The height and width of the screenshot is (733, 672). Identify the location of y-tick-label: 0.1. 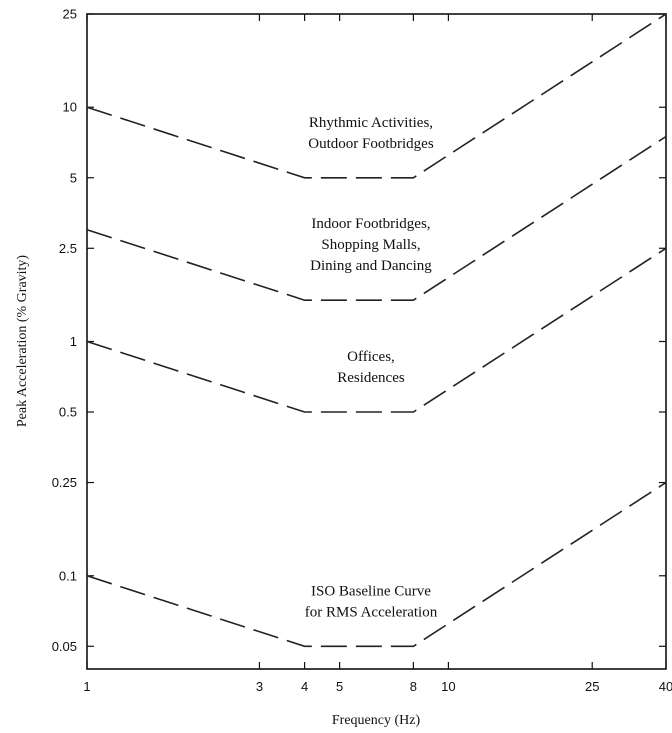
(68, 575).